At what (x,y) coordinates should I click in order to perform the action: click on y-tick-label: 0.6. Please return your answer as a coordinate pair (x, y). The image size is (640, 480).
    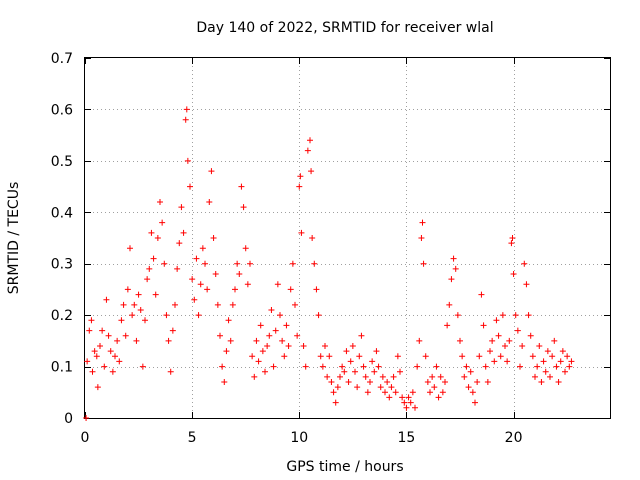
    Looking at the image, I should click on (62, 110).